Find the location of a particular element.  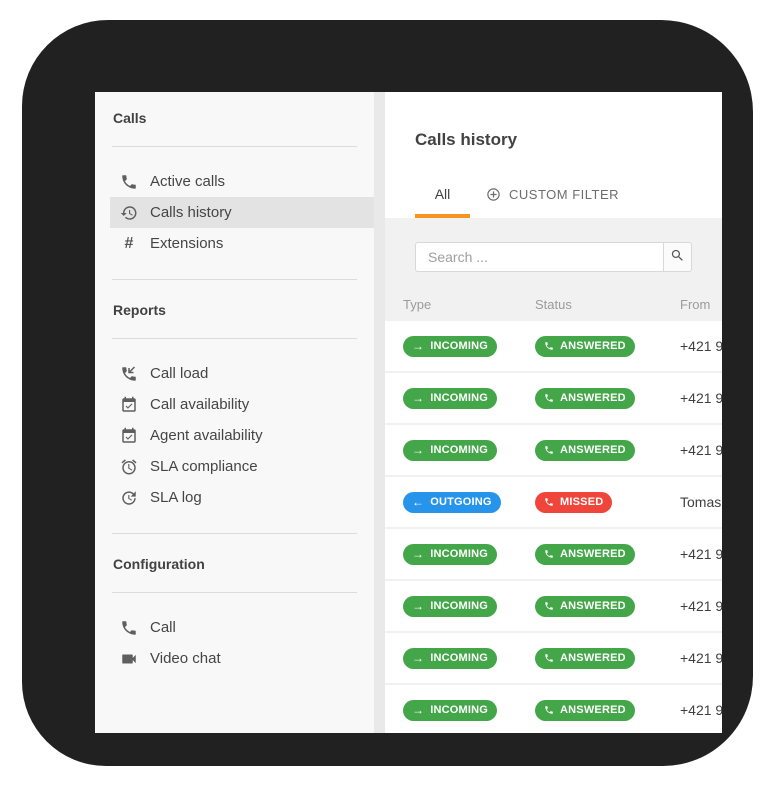

tab-custom-filter: CUSTOM FILTER is located at coordinates (552, 196).